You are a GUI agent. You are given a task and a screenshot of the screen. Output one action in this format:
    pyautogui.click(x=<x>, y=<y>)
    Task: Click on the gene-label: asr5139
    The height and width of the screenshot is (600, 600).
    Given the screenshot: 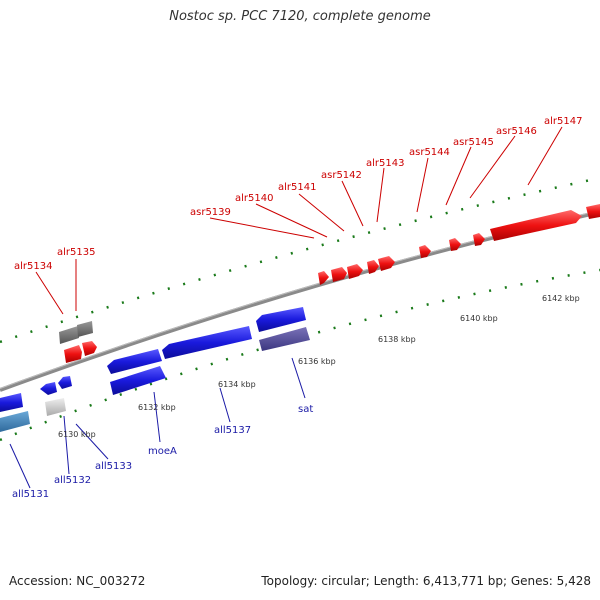 What is the action you would take?
    pyautogui.click(x=210, y=212)
    